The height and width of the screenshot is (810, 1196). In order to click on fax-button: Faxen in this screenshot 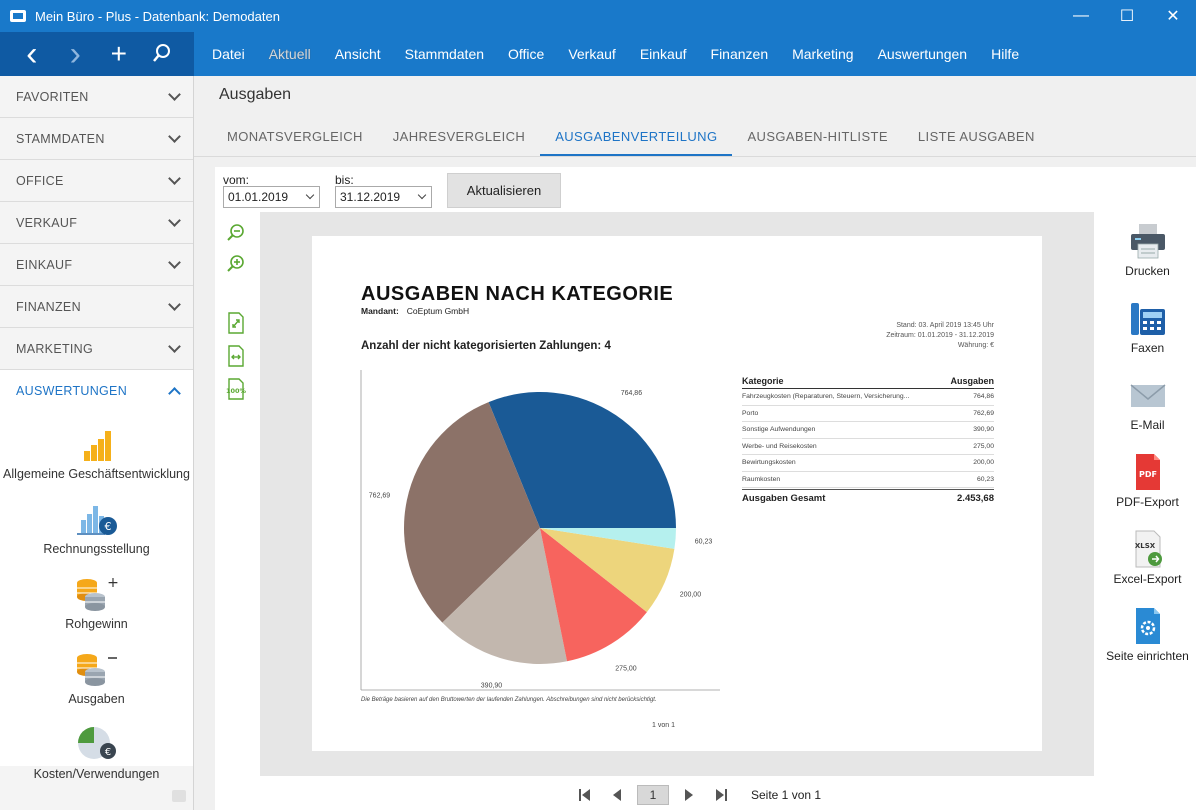, I will do `click(1147, 327)`.